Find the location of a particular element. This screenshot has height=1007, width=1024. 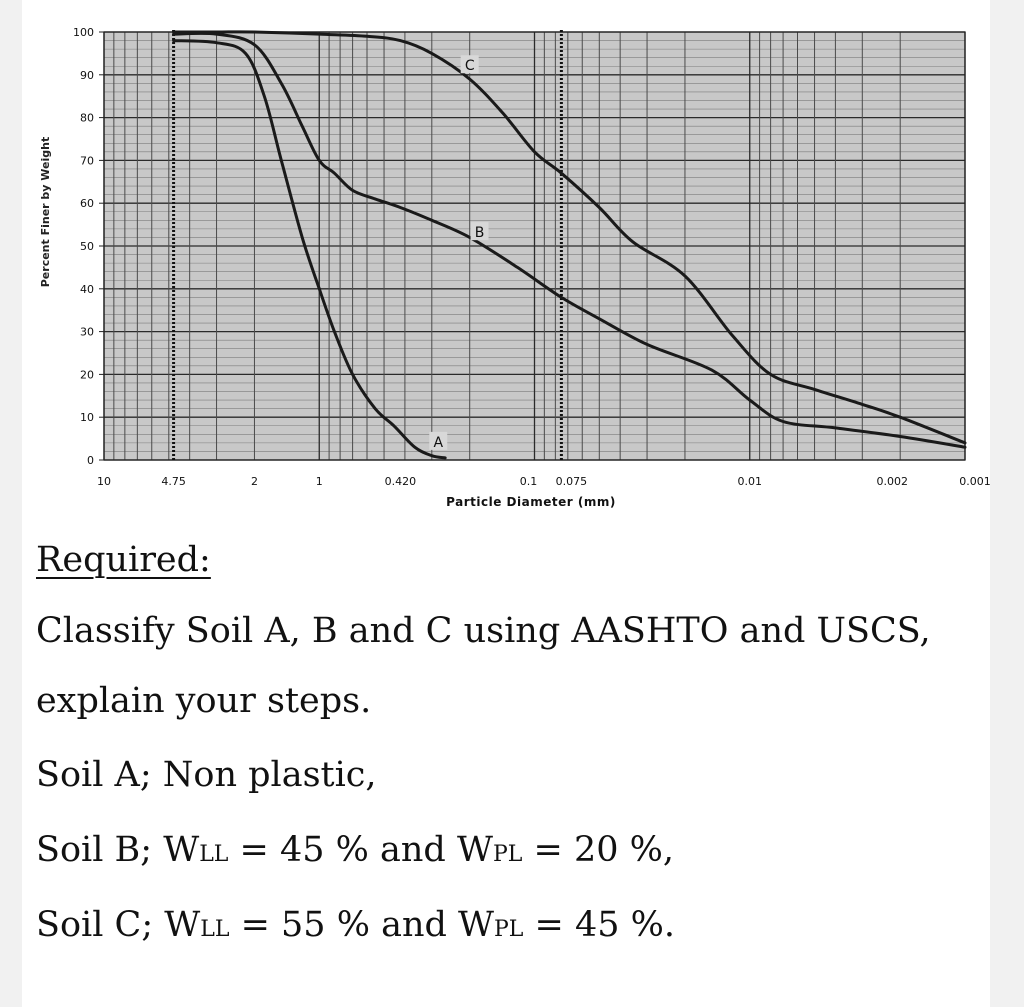

x-tick-label: 0.01 is located at coordinates (750, 481).